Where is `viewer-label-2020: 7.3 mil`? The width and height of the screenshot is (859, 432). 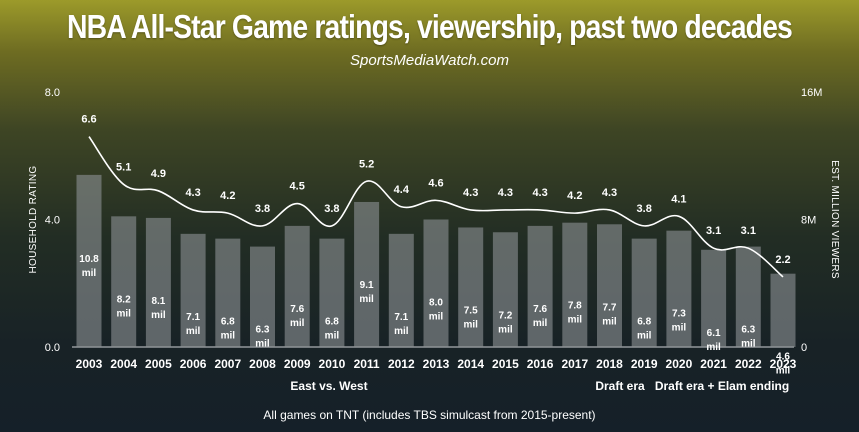 viewer-label-2020: 7.3 mil is located at coordinates (679, 321).